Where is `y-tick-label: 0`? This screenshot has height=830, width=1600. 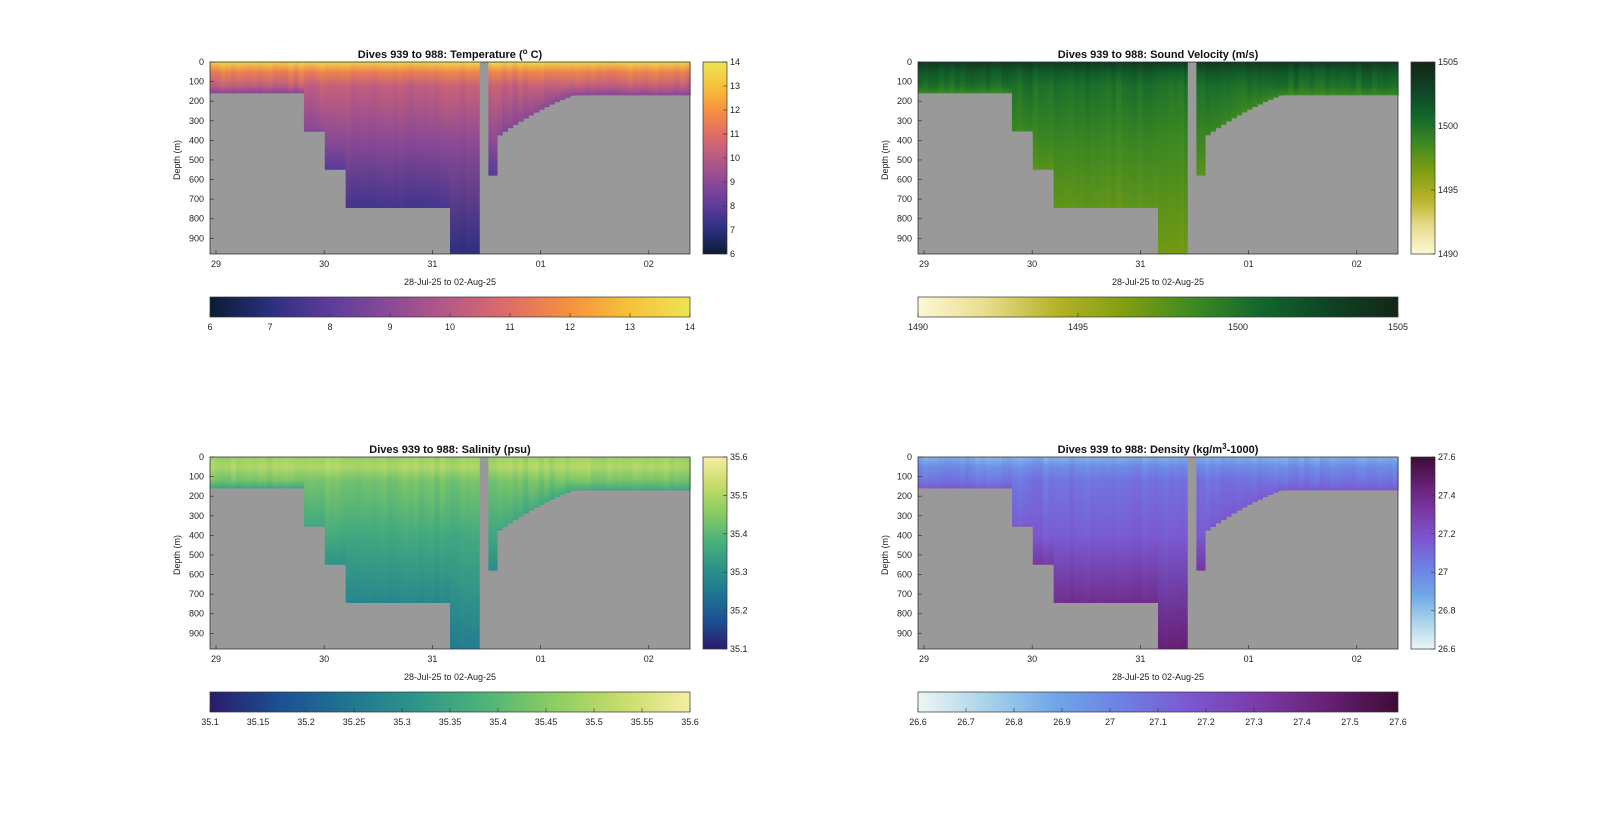 y-tick-label: 0 is located at coordinates (909, 62).